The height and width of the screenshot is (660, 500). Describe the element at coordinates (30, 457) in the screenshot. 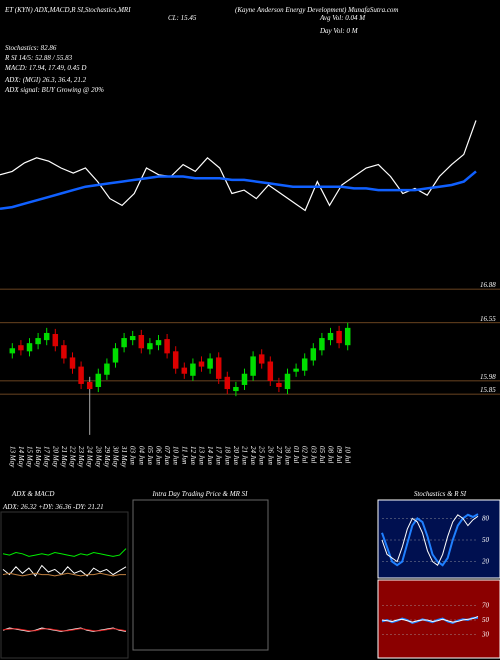

I see `x-tick-label: 15 May` at that location.